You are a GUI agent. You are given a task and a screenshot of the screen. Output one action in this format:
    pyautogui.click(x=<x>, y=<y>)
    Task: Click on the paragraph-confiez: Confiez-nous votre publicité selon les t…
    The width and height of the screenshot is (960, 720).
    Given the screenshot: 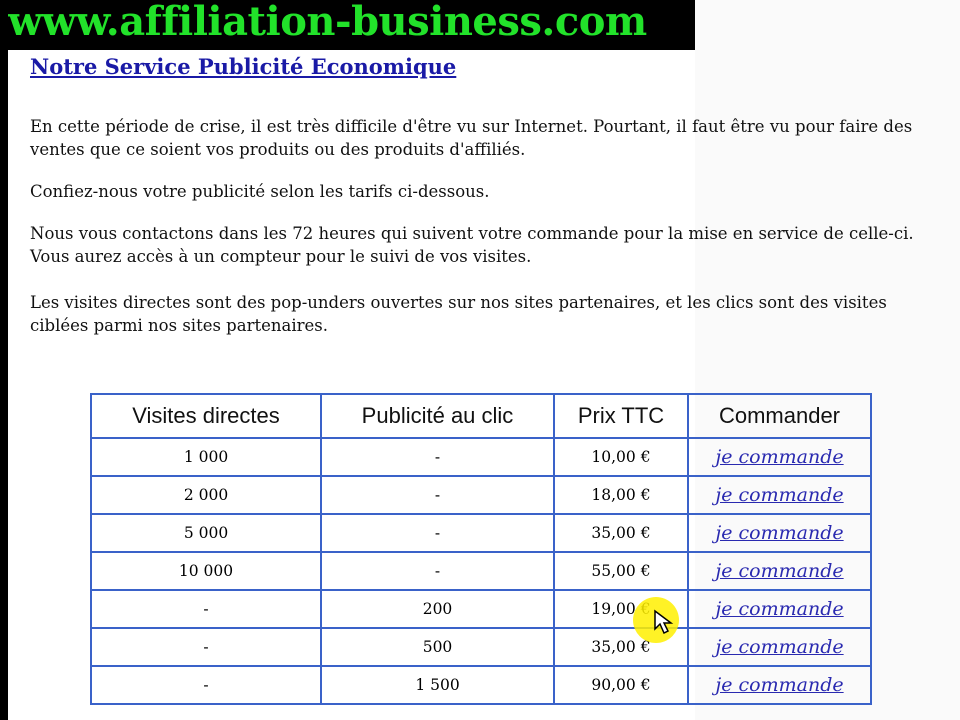 What is the action you would take?
    pyautogui.click(x=260, y=191)
    